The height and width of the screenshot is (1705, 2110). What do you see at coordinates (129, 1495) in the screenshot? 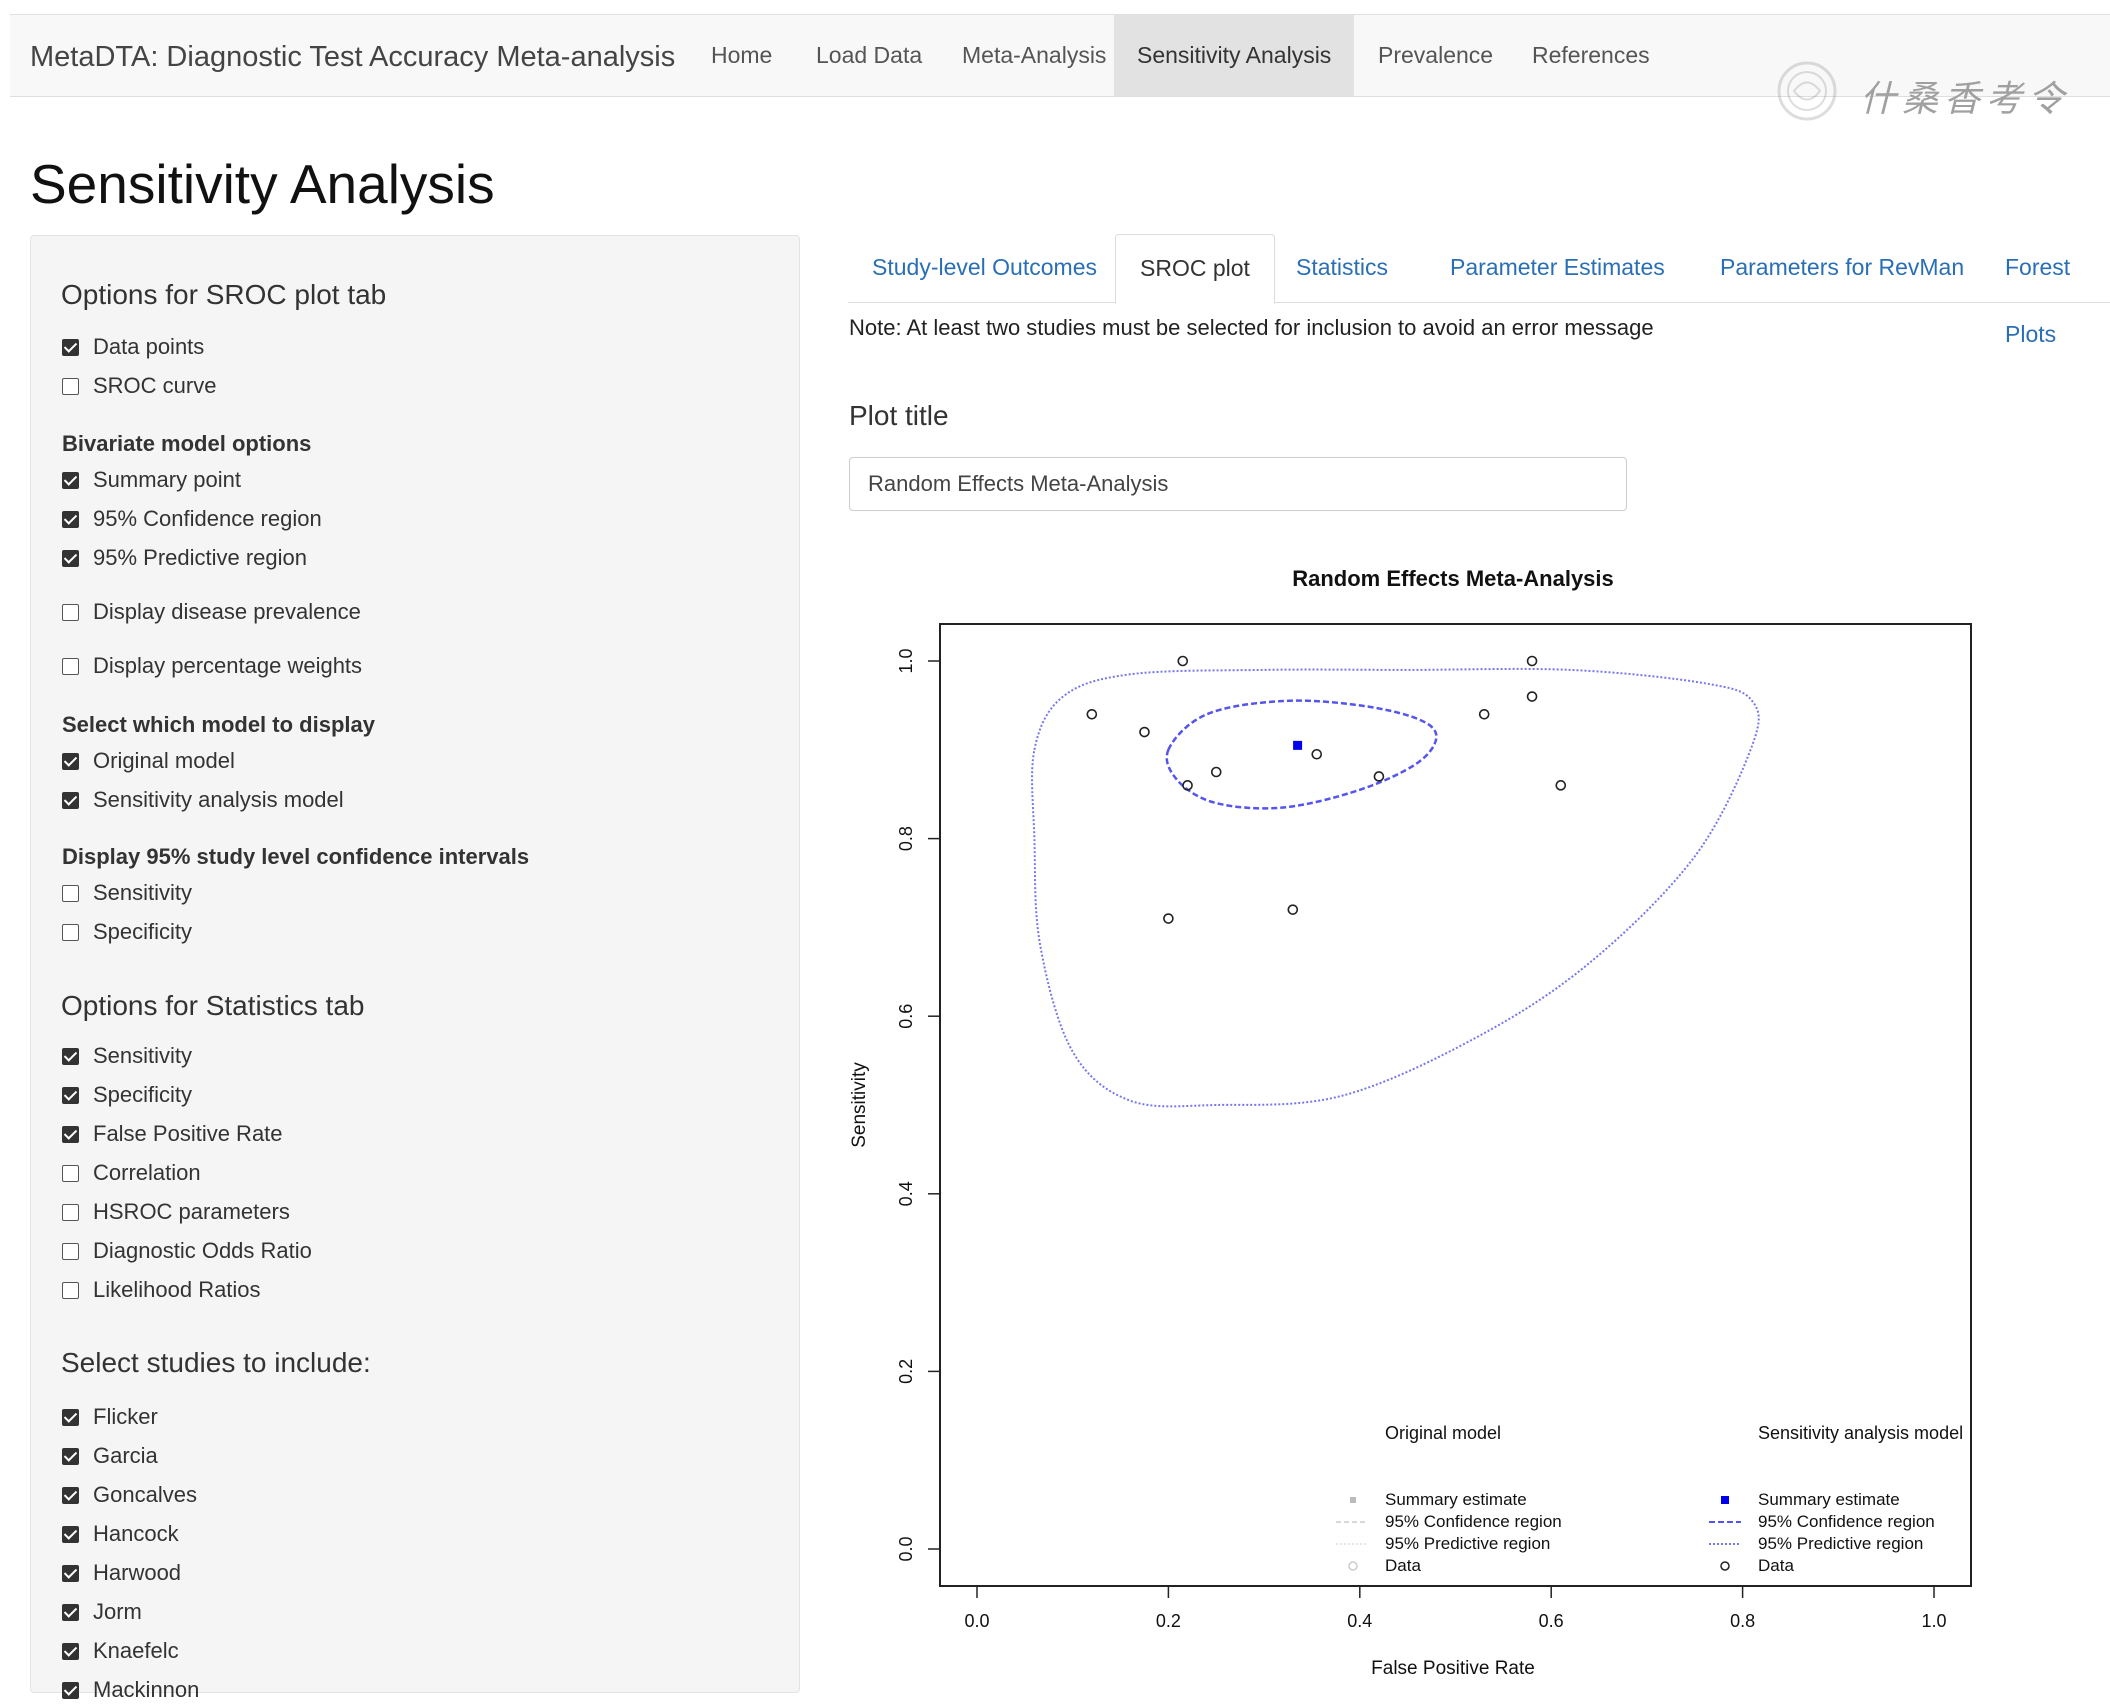
I see `study-goncalves: Goncalves` at bounding box center [129, 1495].